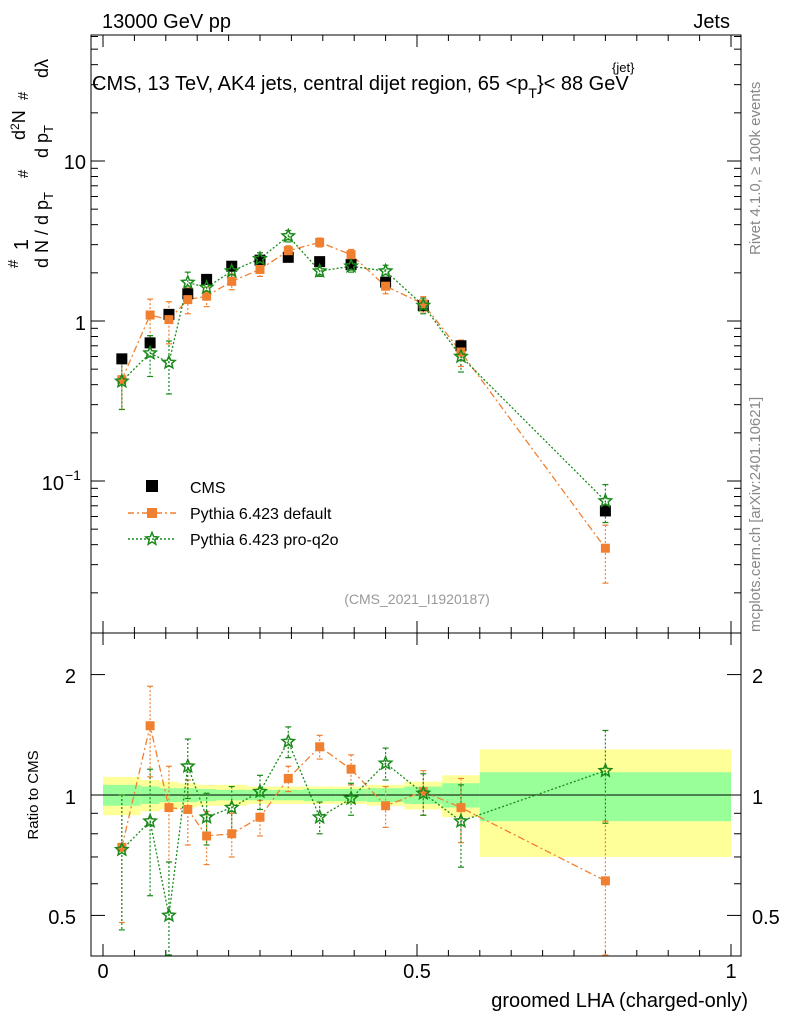 Image resolution: width=786 pixels, height=1024 pixels. What do you see at coordinates (33, 794) in the screenshot?
I see `ratio-y-axis-label: Ratio to CMS` at bounding box center [33, 794].